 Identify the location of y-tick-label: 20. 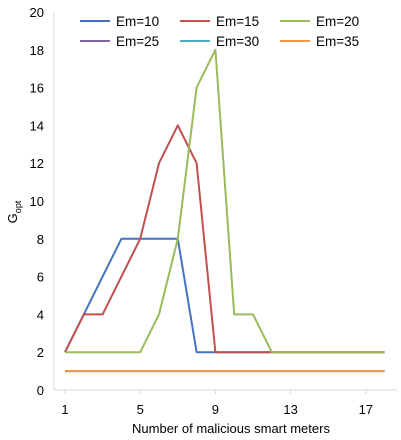
(37, 12).